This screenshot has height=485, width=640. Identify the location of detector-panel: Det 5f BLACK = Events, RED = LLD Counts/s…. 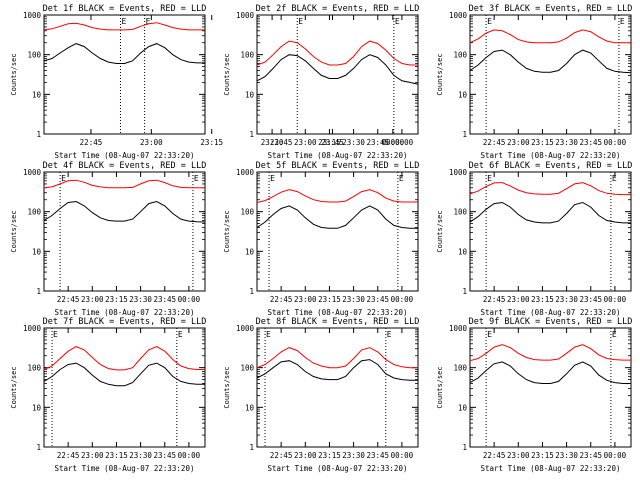
(321, 239).